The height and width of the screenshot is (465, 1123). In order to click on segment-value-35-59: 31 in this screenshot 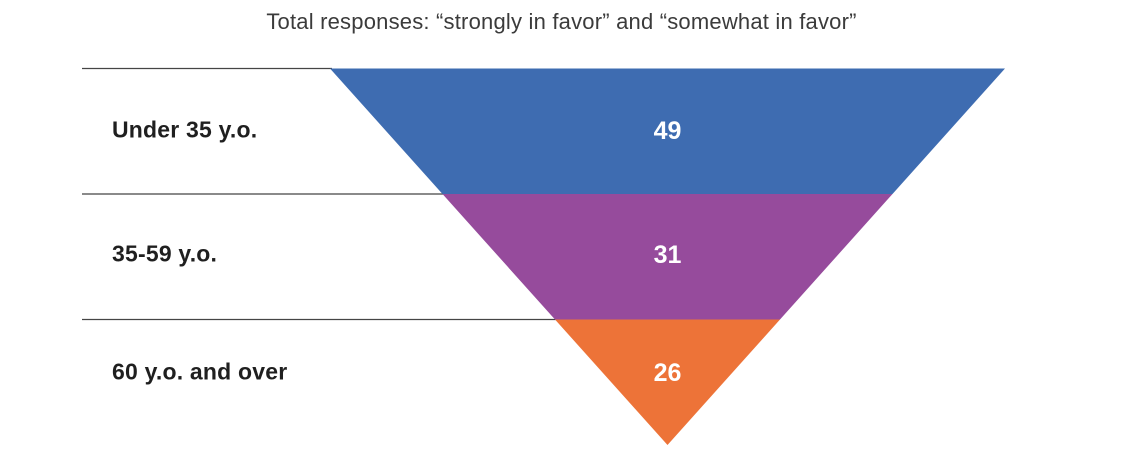, I will do `click(668, 255)`.